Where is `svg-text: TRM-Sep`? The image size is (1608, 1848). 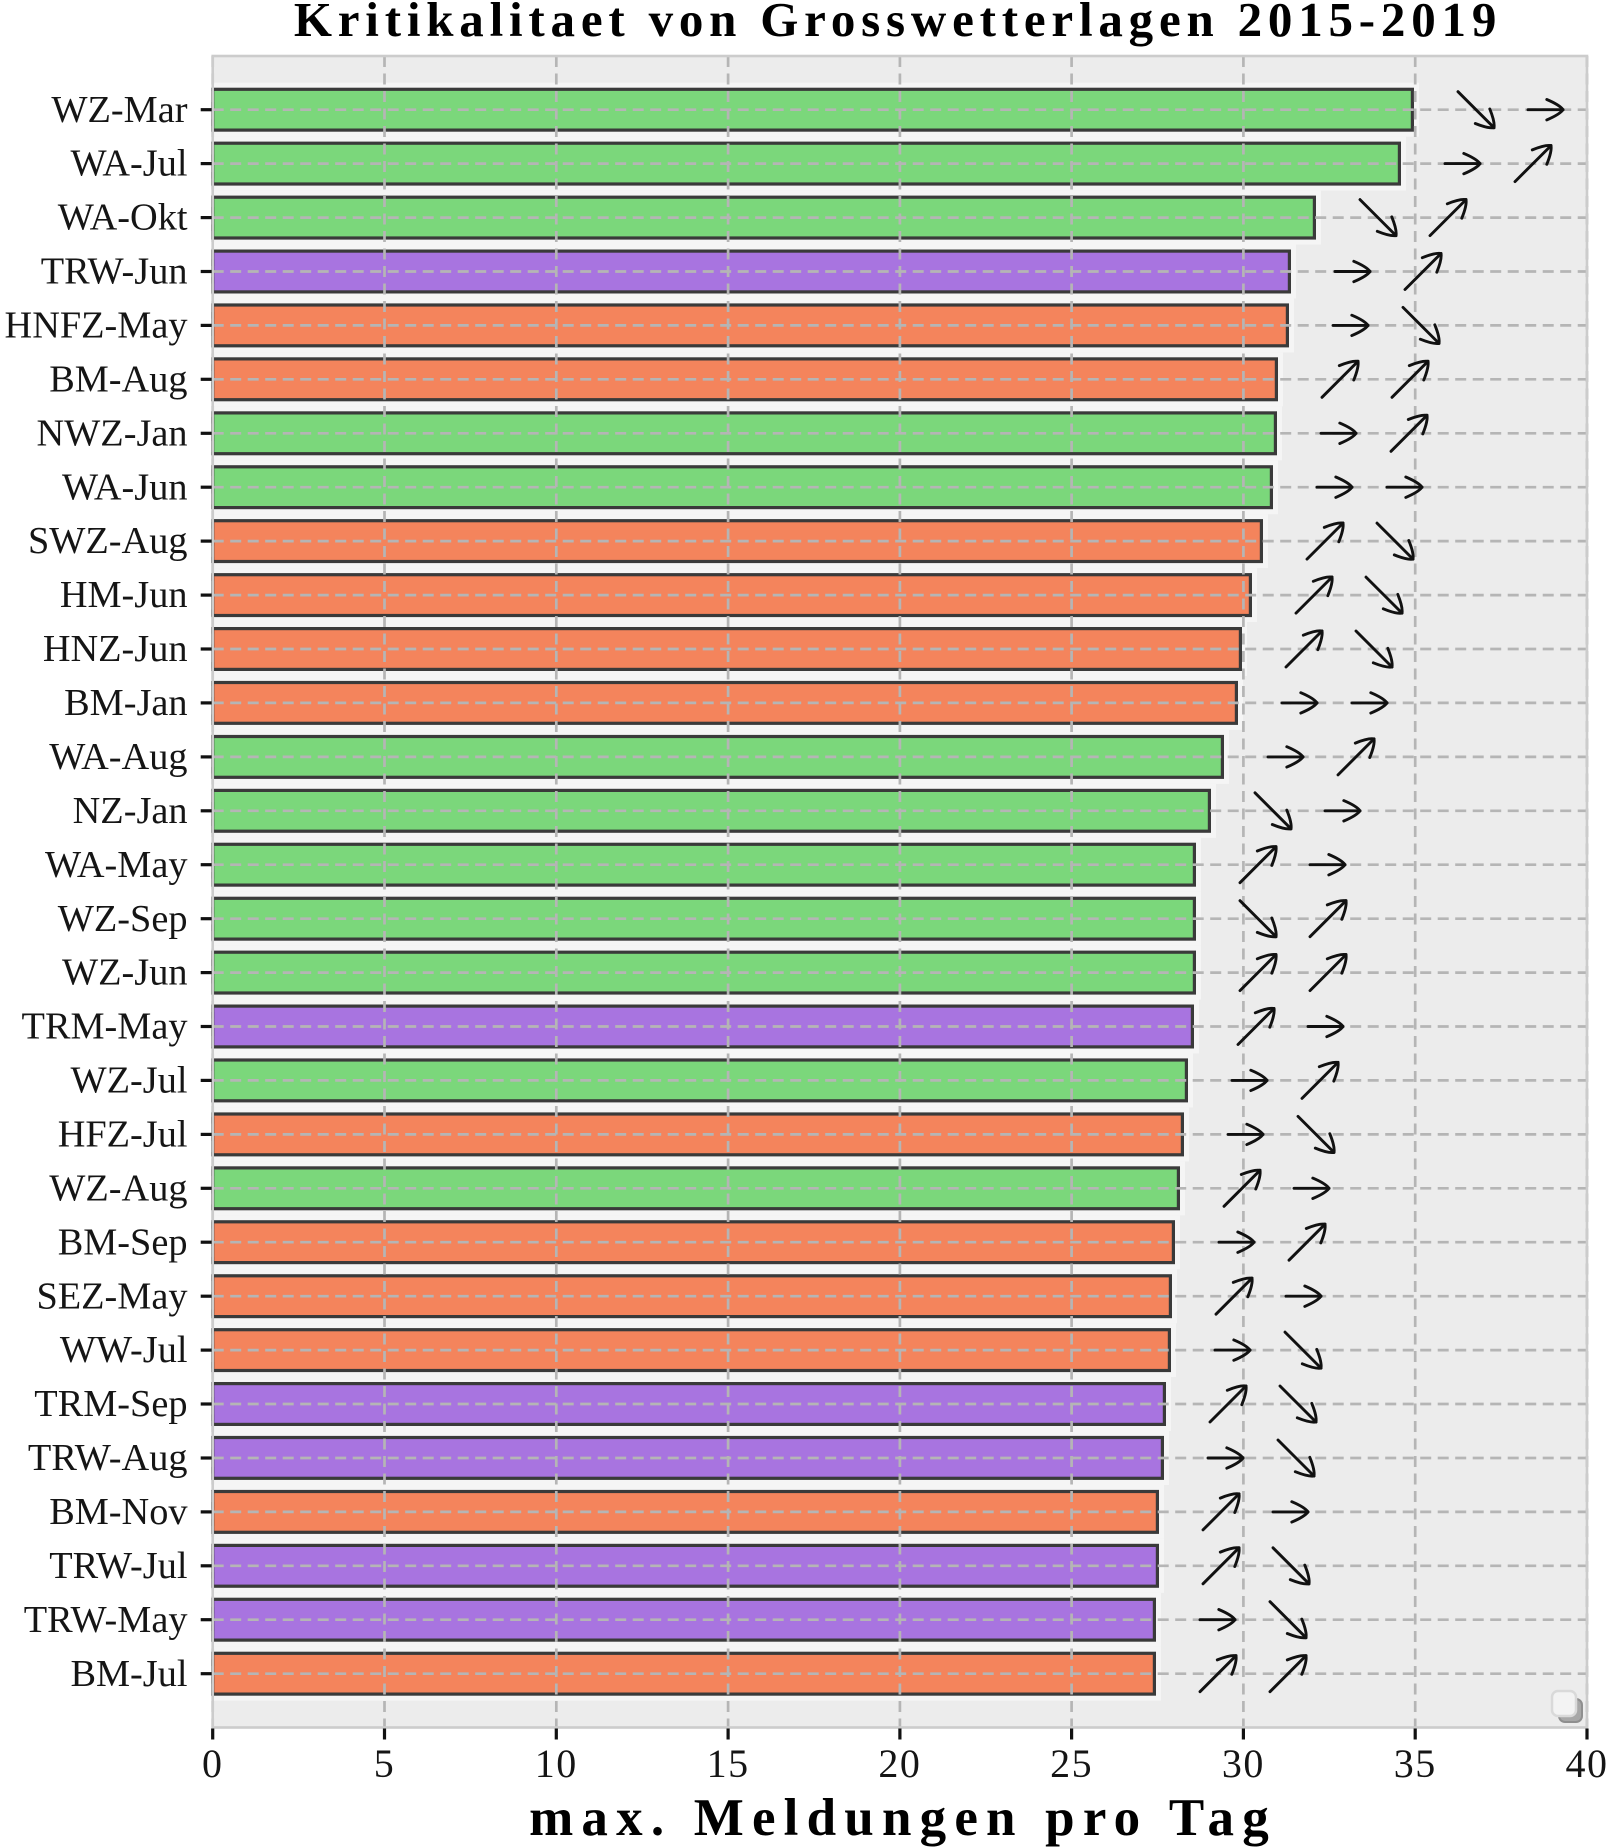
svg-text: TRM-Sep is located at coordinates (110, 1404).